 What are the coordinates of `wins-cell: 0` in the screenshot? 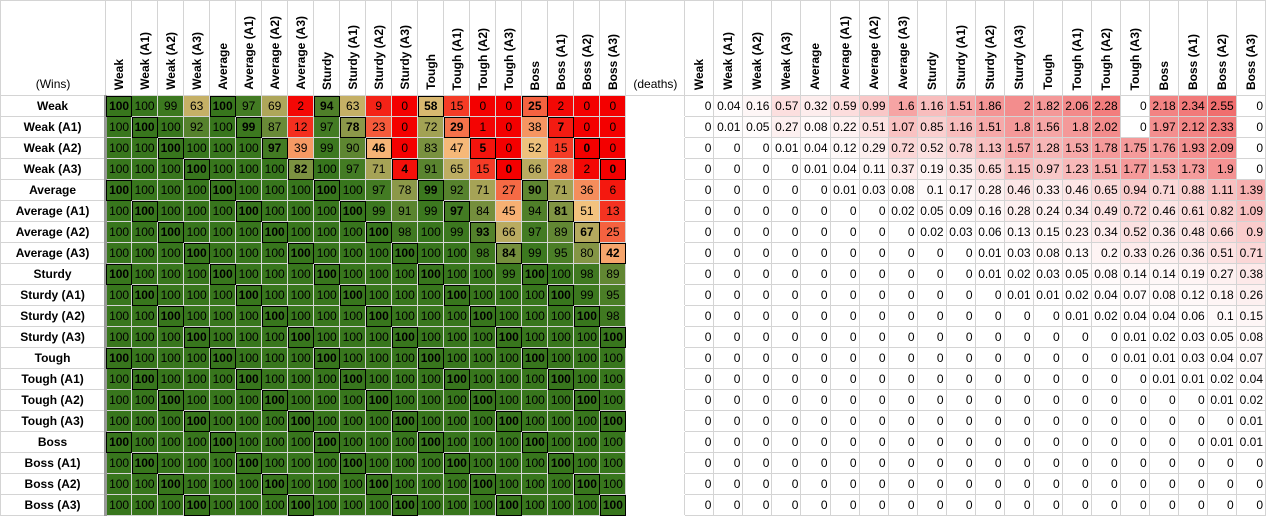 It's located at (483, 106).